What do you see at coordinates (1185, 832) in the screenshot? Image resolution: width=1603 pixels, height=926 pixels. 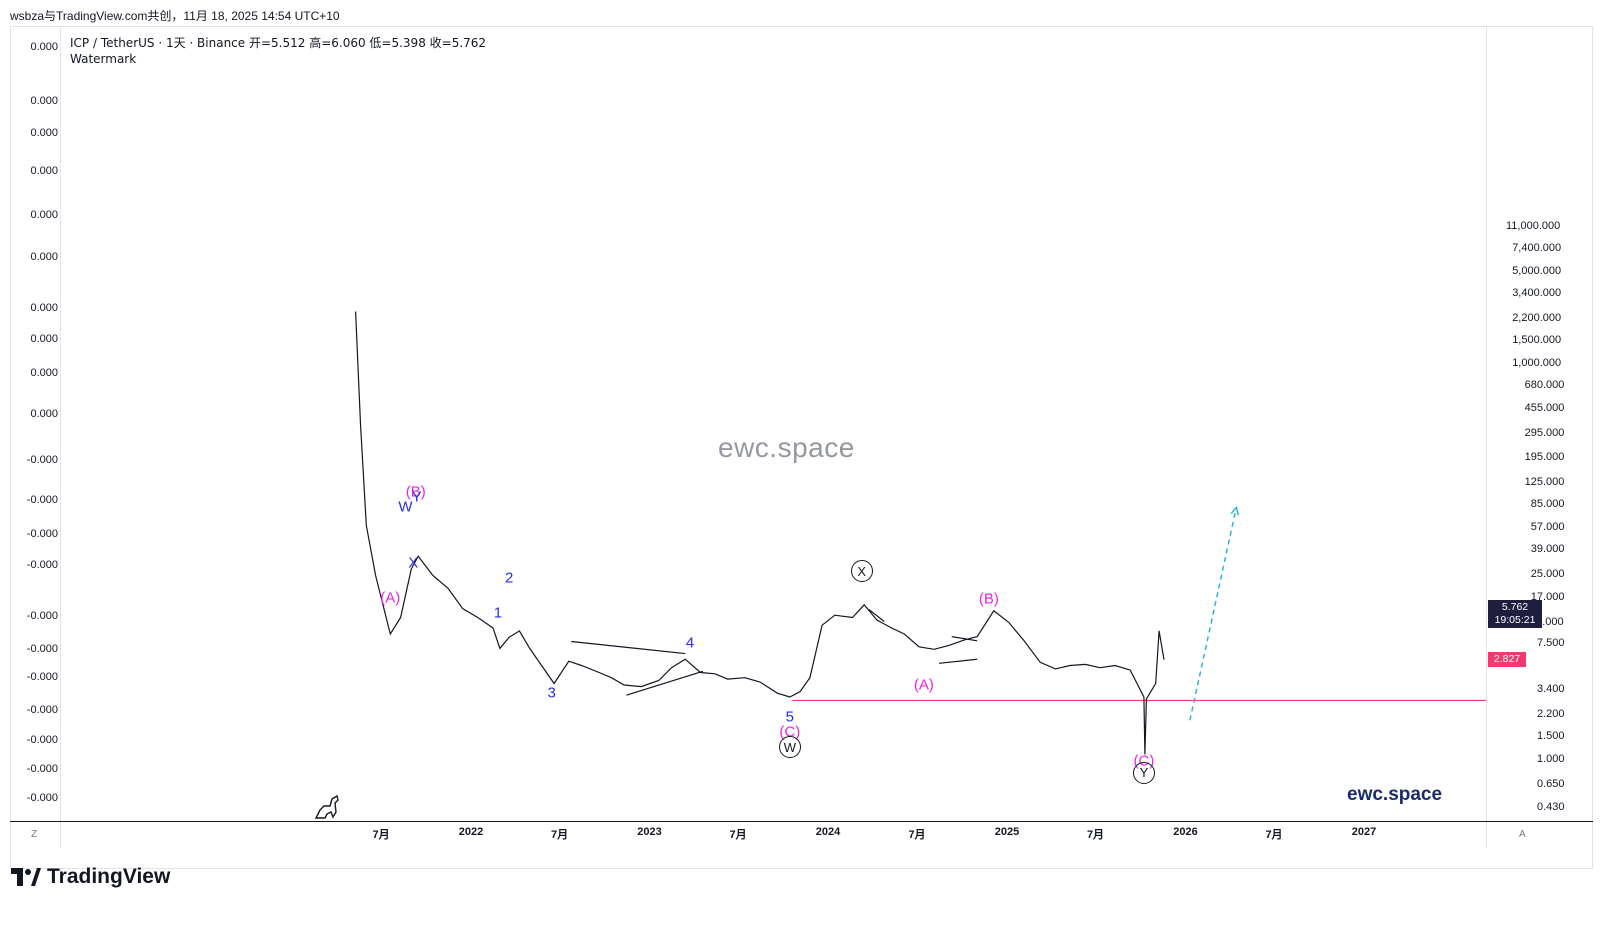 I see `time-axis-tick: 2026` at bounding box center [1185, 832].